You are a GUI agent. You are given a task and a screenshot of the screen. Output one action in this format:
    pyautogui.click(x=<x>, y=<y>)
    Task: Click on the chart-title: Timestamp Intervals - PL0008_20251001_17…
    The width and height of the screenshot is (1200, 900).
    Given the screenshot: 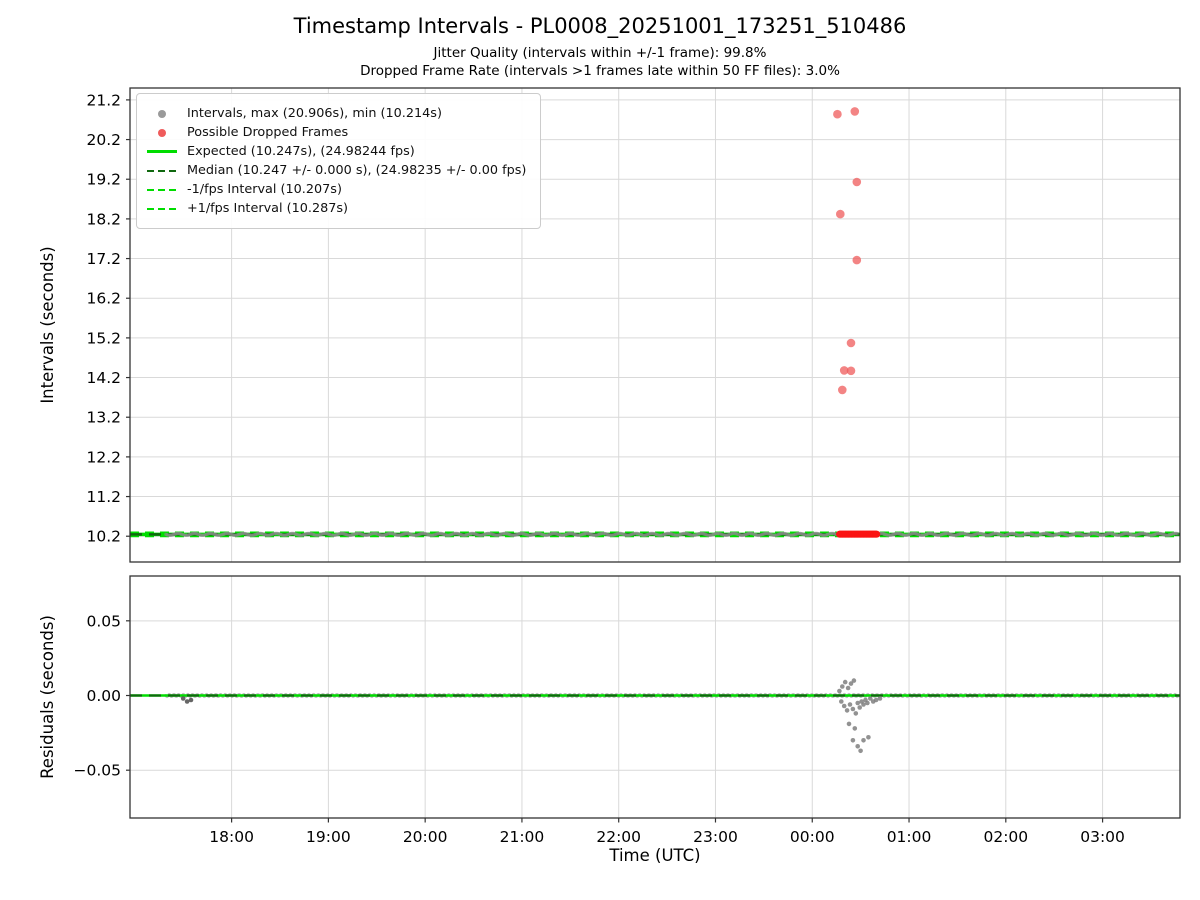 What is the action you would take?
    pyautogui.click(x=600, y=26)
    